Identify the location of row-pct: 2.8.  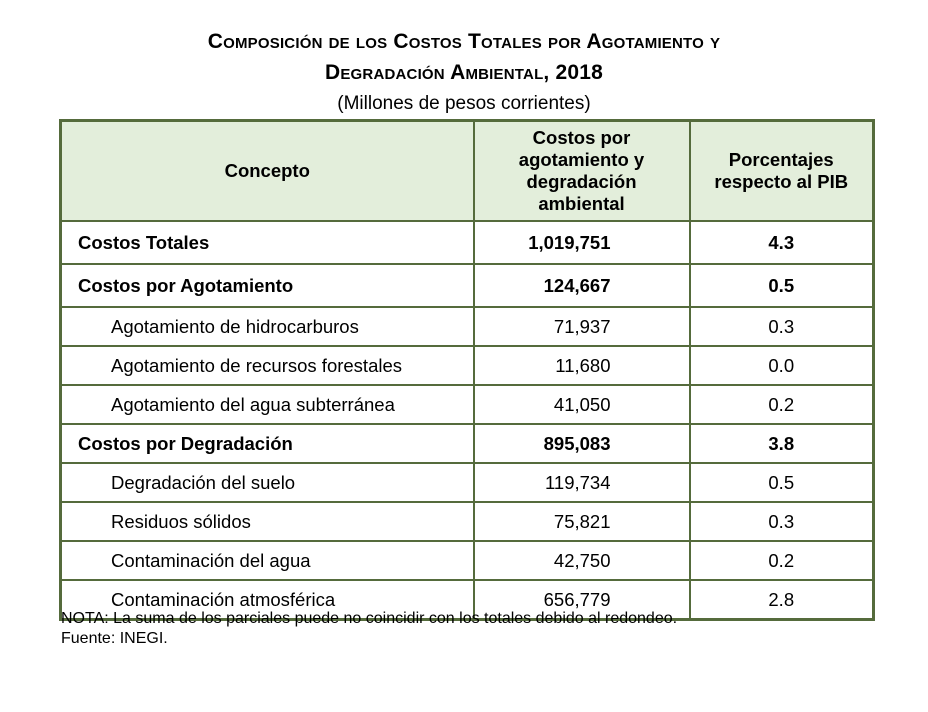
(781, 600).